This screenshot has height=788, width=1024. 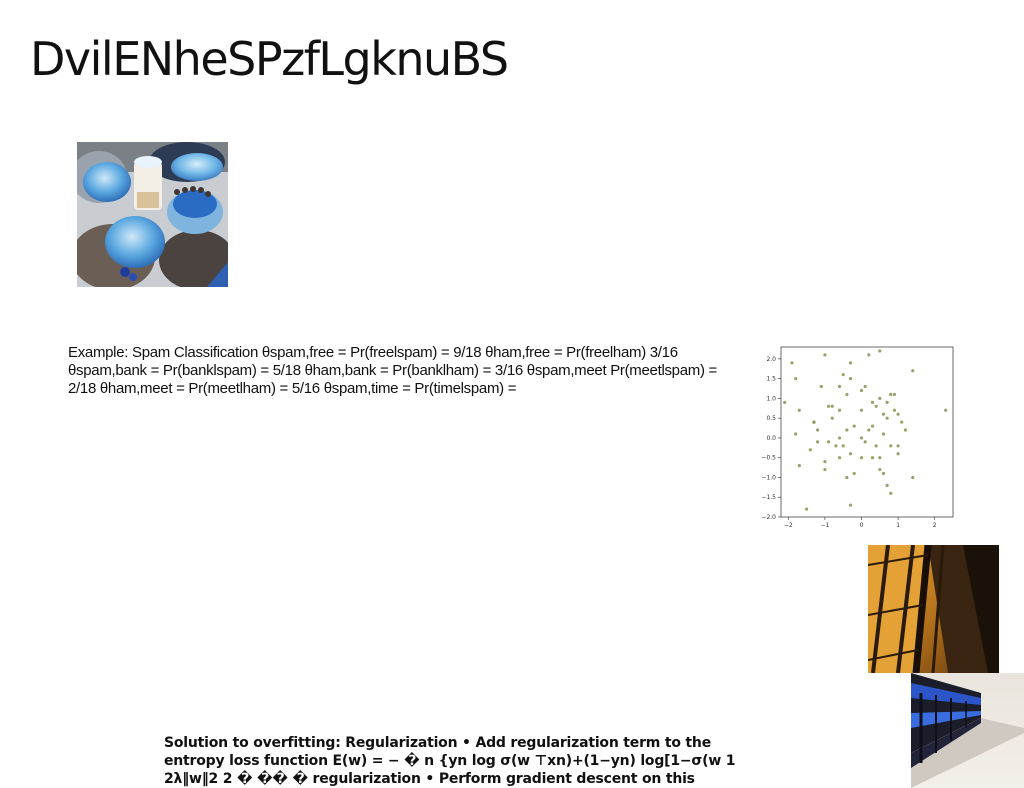 I want to click on y-tick-label: −1.5, so click(x=768, y=497).